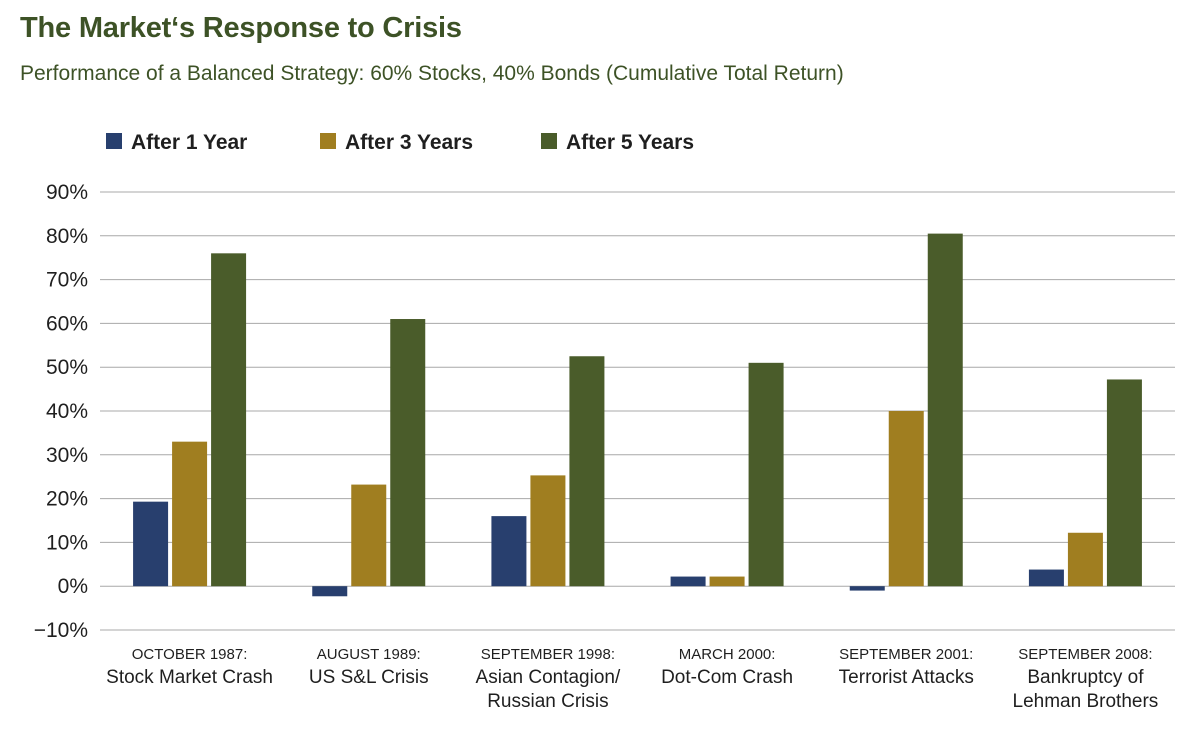  What do you see at coordinates (189, 142) in the screenshot?
I see `legend-label: After 1 Year` at bounding box center [189, 142].